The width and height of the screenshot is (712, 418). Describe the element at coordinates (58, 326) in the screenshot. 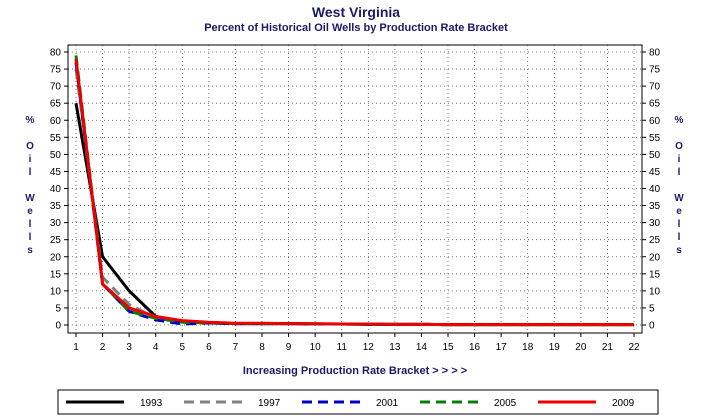

I see `y-tick-label-left: 0` at that location.